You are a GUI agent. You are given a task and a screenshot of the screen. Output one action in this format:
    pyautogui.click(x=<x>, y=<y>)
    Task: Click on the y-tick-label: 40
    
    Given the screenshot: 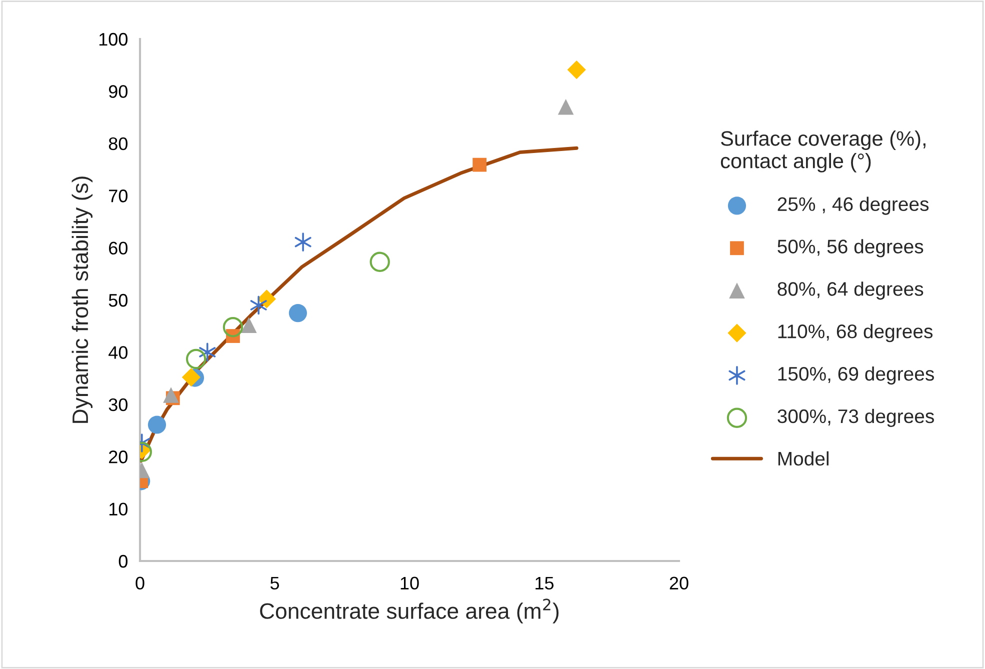 What is the action you would take?
    pyautogui.click(x=118, y=352)
    